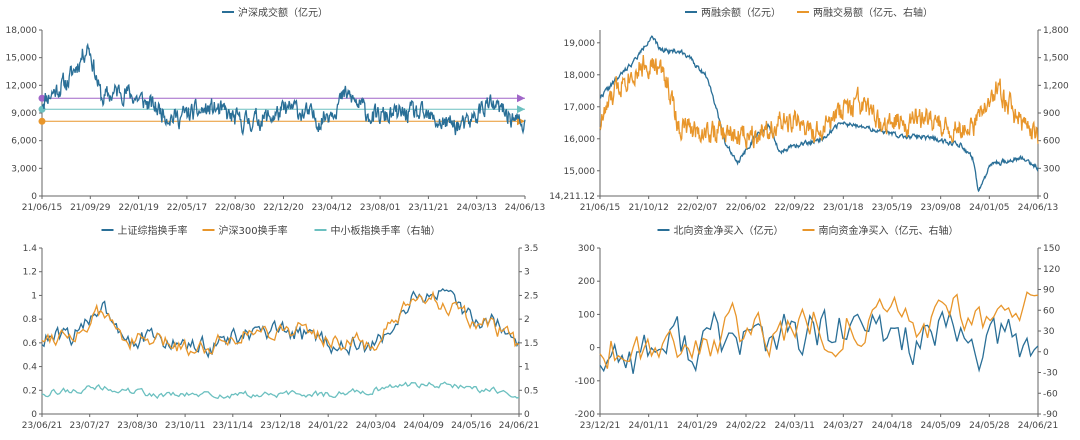 The width and height of the screenshot is (1080, 440). Describe the element at coordinates (531, 249) in the screenshot. I see `y-tick-label-right: 3.5` at that location.